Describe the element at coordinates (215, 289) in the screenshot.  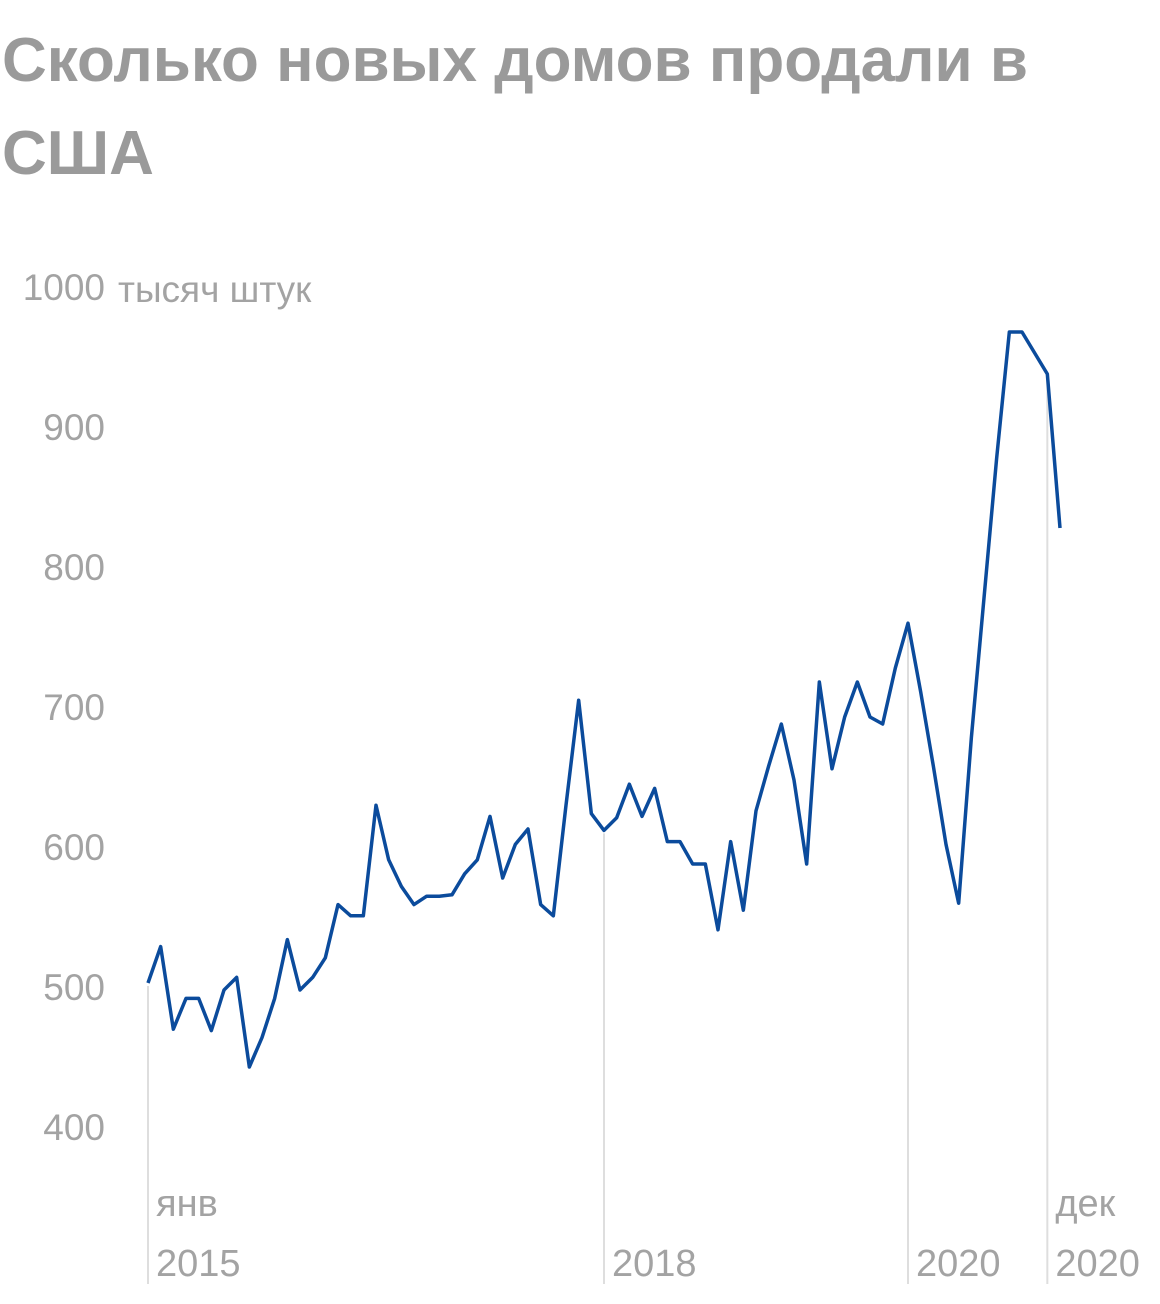
I see `y-unit: тысяч штук` at that location.